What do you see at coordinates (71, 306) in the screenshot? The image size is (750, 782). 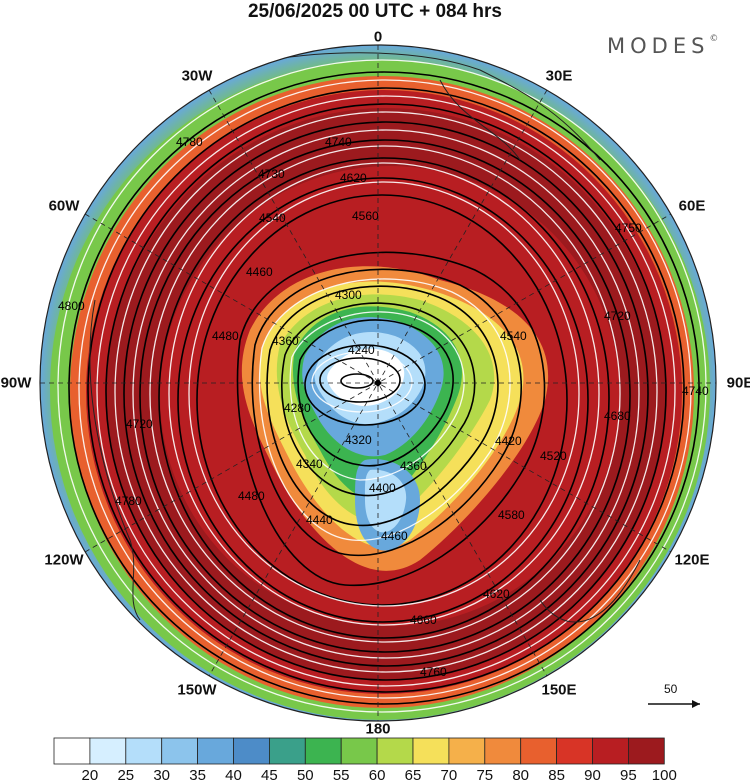 I see `contour-label: 4800` at bounding box center [71, 306].